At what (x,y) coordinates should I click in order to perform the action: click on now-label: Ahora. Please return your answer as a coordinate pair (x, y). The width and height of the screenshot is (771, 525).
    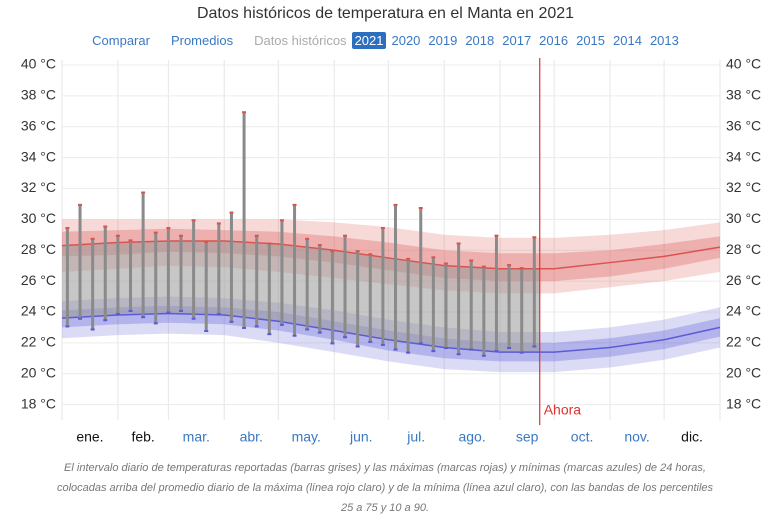
    Looking at the image, I should click on (563, 410).